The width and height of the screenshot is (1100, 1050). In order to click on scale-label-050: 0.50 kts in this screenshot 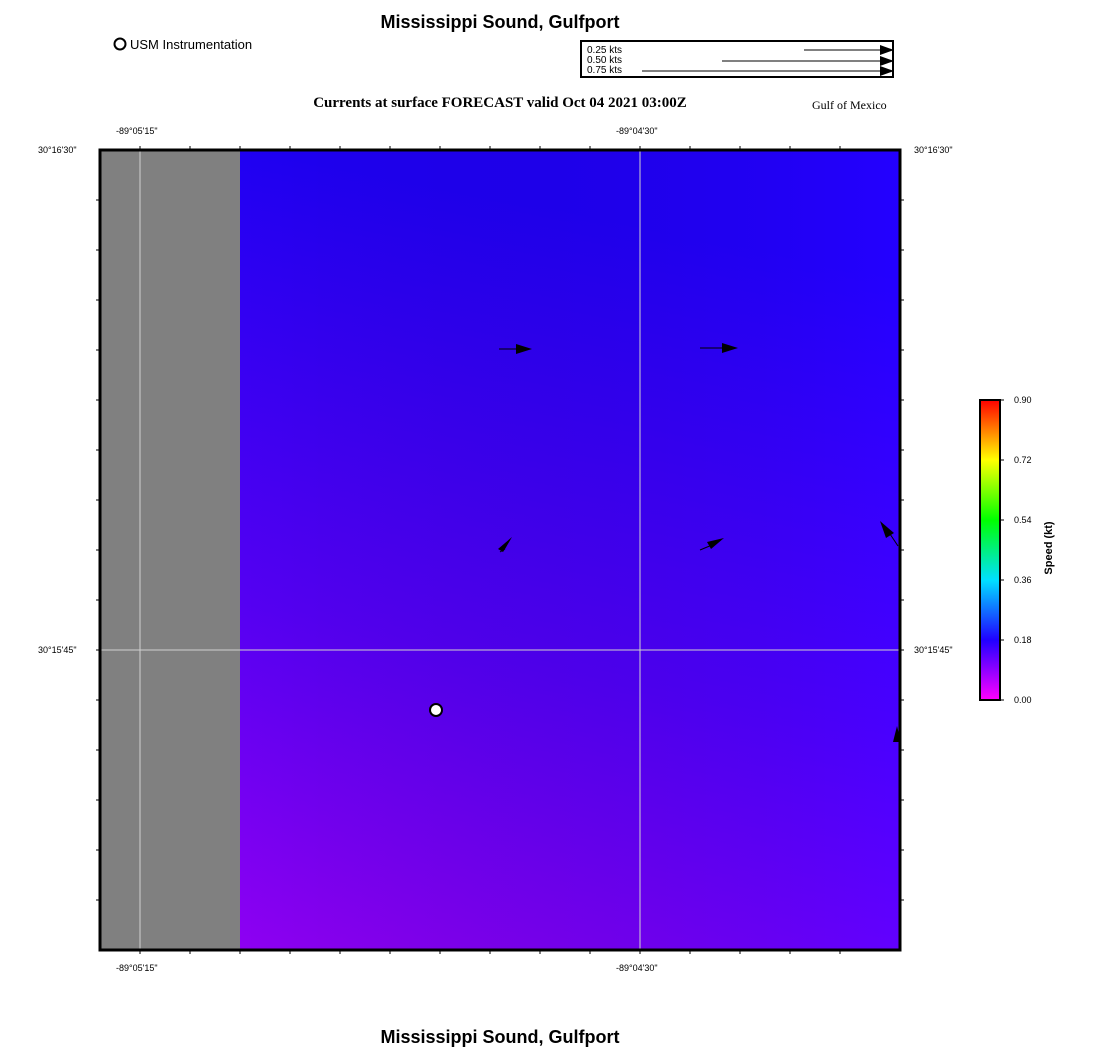, I will do `click(605, 60)`.